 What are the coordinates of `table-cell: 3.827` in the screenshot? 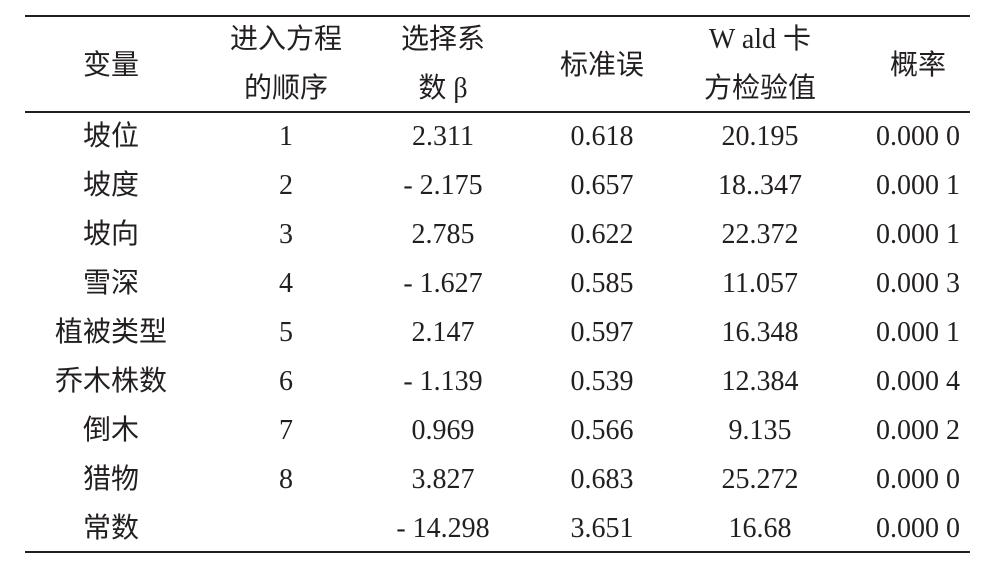 It's located at (443, 479).